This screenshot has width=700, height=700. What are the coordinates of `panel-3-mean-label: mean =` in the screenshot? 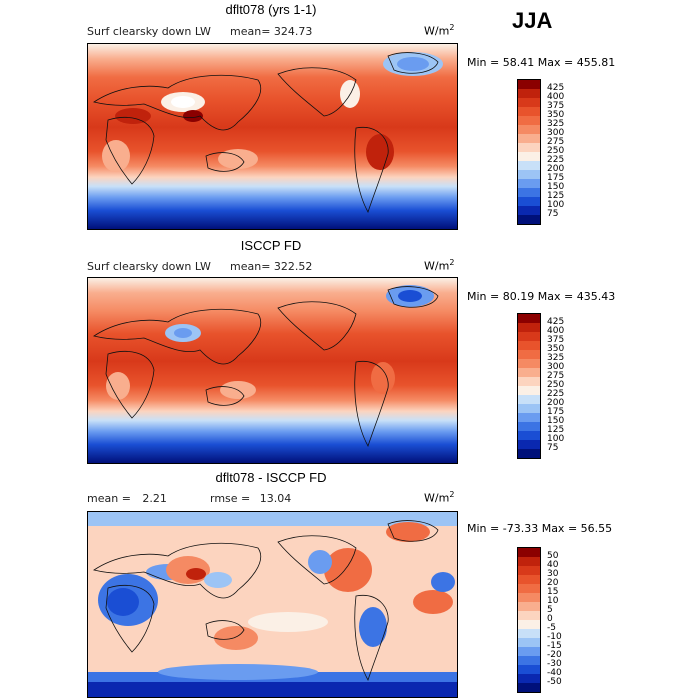 It's located at (109, 498).